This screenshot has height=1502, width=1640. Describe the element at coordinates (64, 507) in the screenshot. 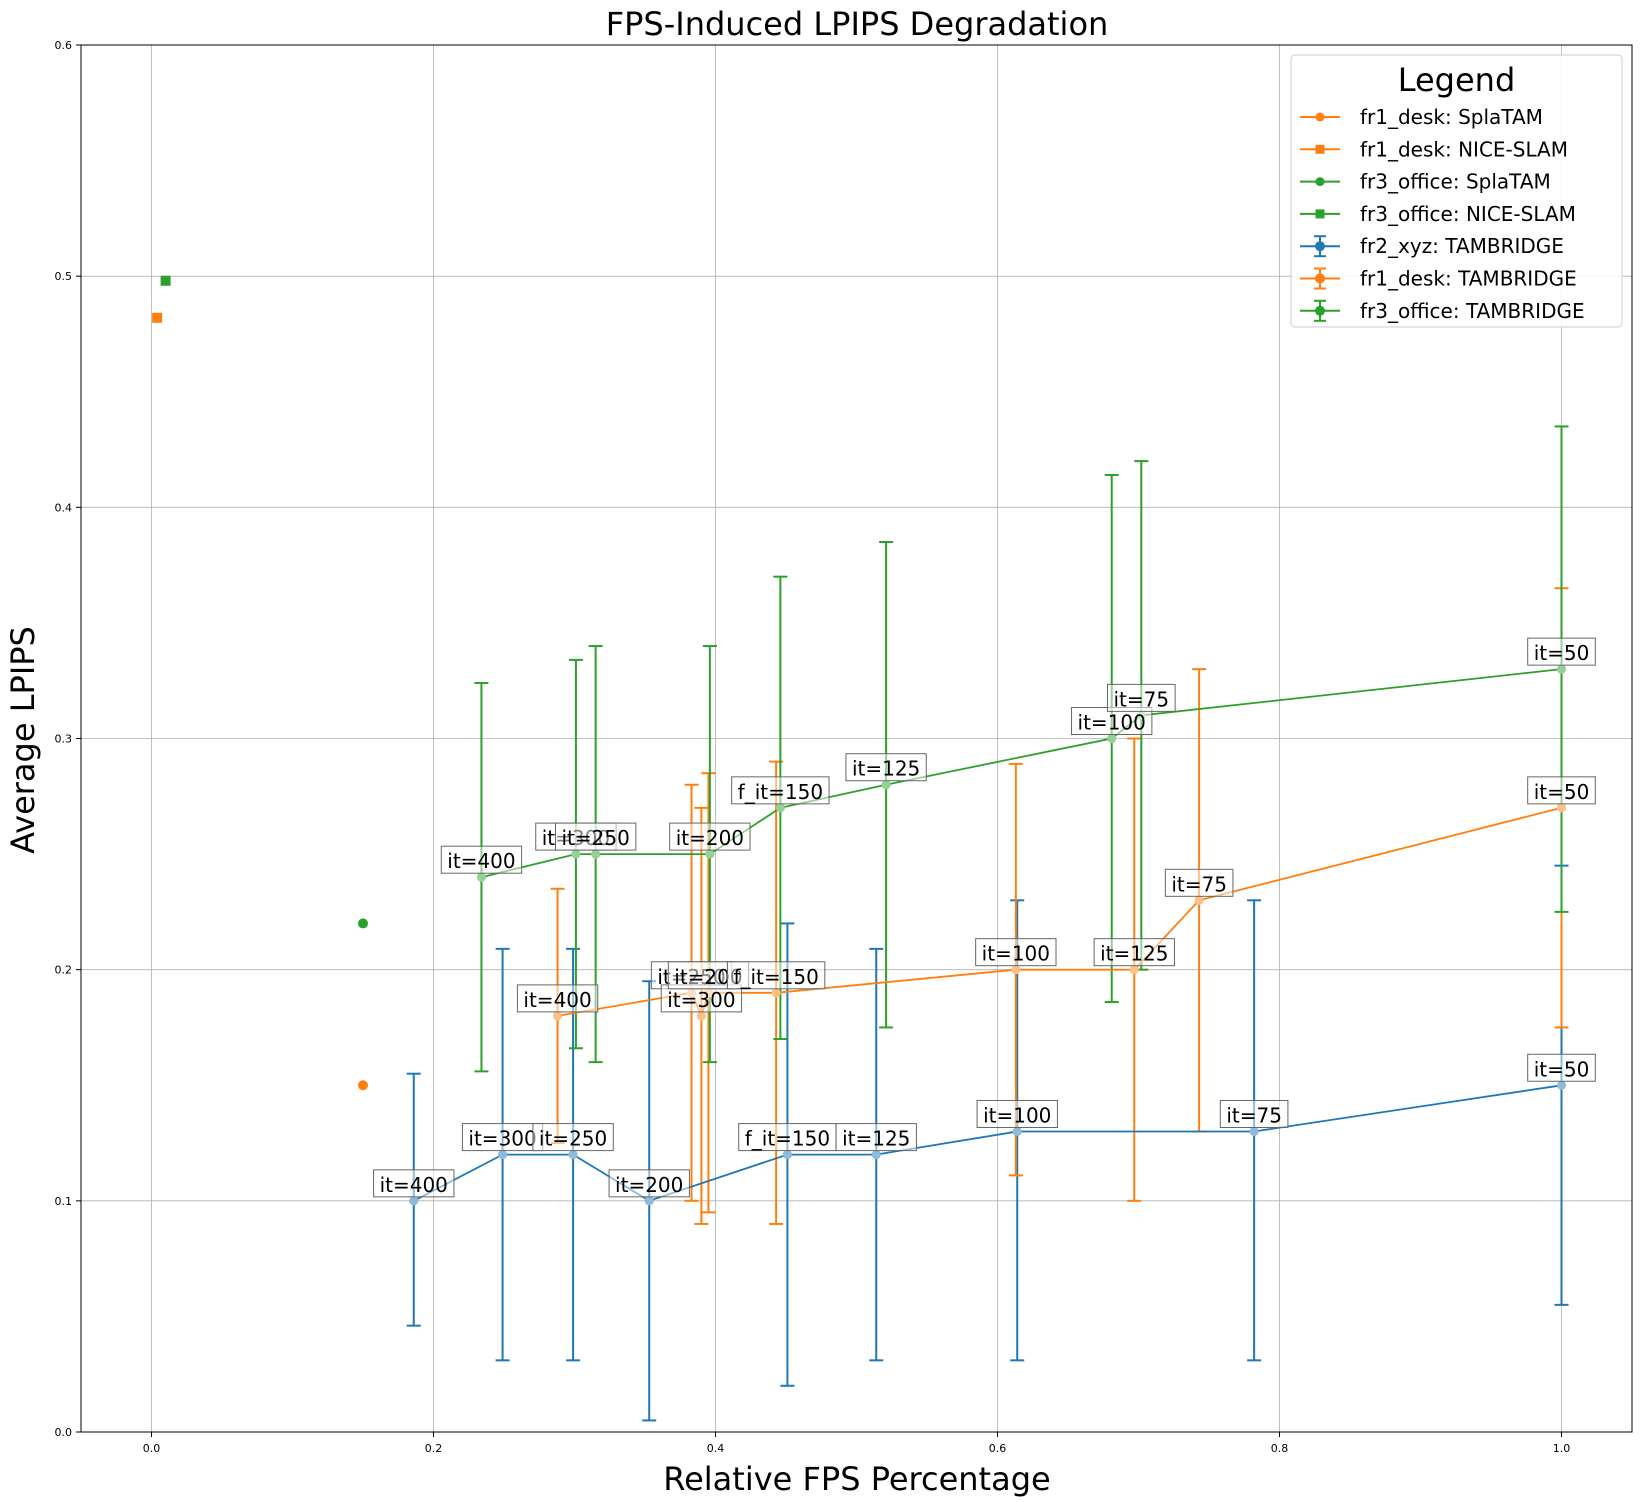

I see `y-tick-label: 0.4` at that location.